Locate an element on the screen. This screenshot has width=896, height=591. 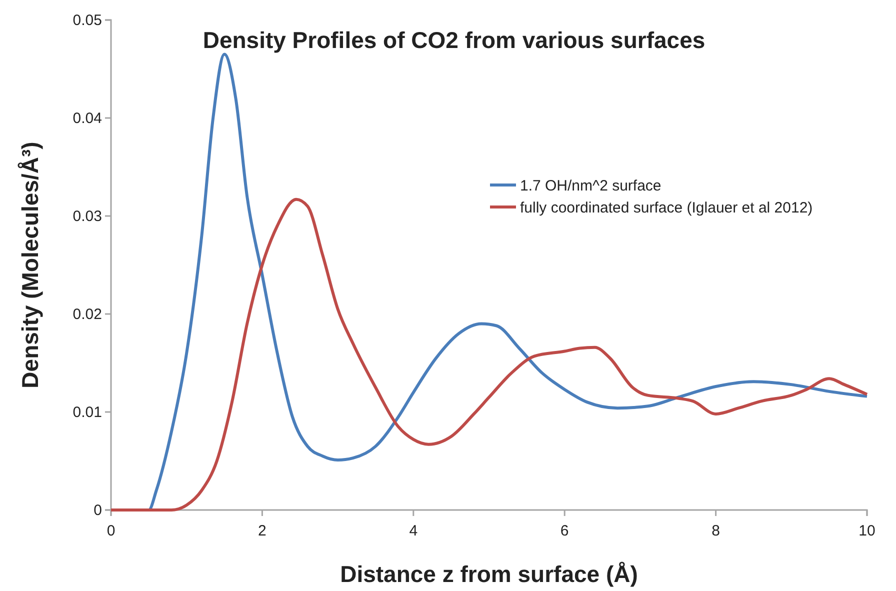
y-tick-label: 0.04 is located at coordinates (87, 118).